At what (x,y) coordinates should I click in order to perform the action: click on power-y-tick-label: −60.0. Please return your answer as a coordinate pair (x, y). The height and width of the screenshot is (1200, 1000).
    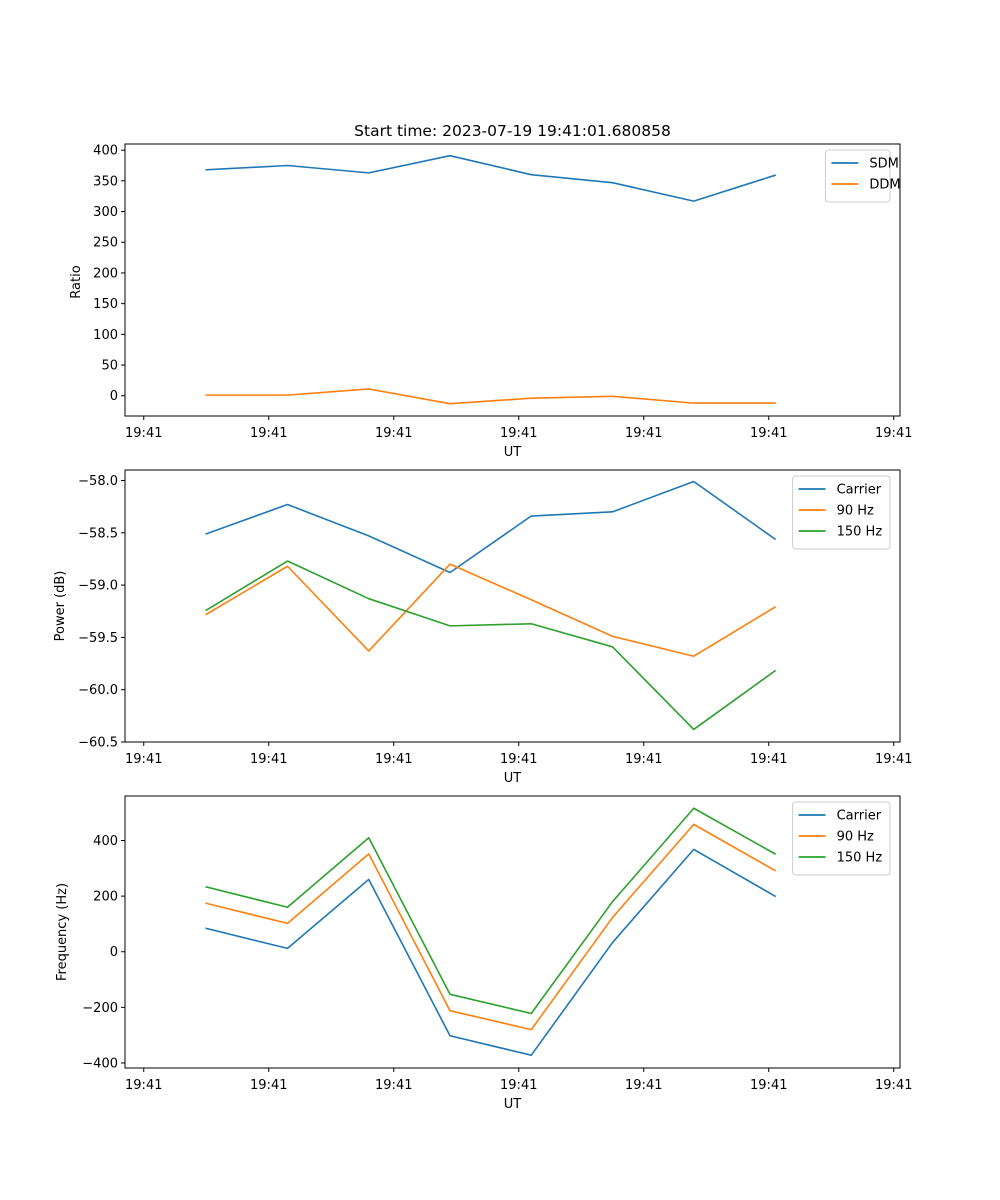
    Looking at the image, I should click on (98, 690).